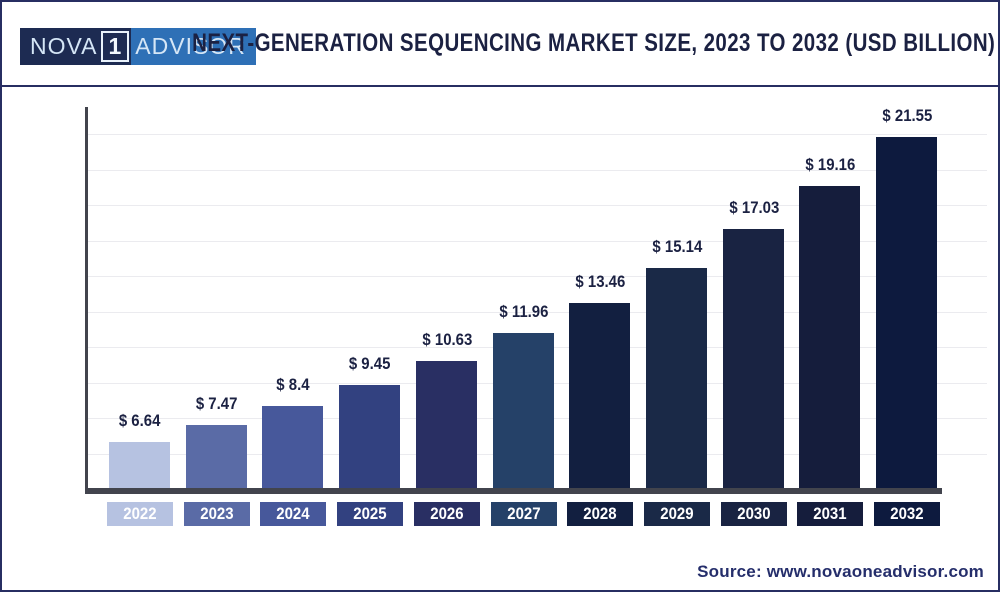  What do you see at coordinates (524, 514) in the screenshot?
I see `x-tick-2027: 2027` at bounding box center [524, 514].